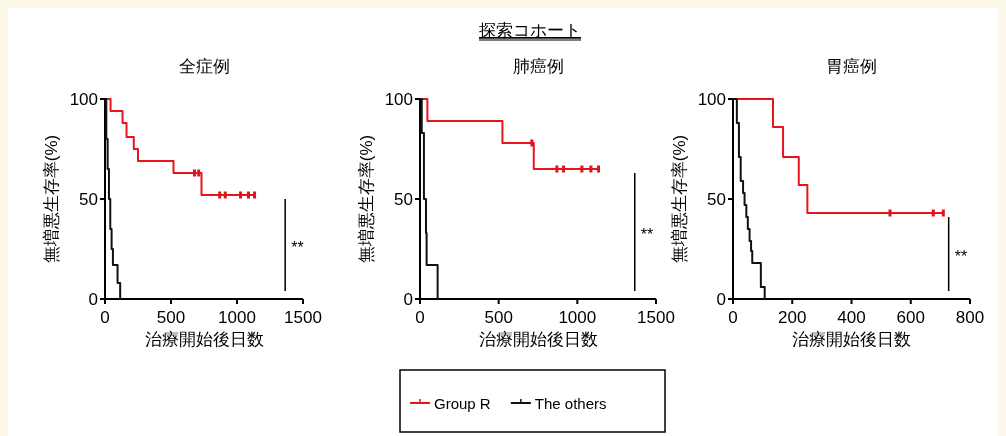  I want to click on x-tick-label: 200, so click(792, 317).